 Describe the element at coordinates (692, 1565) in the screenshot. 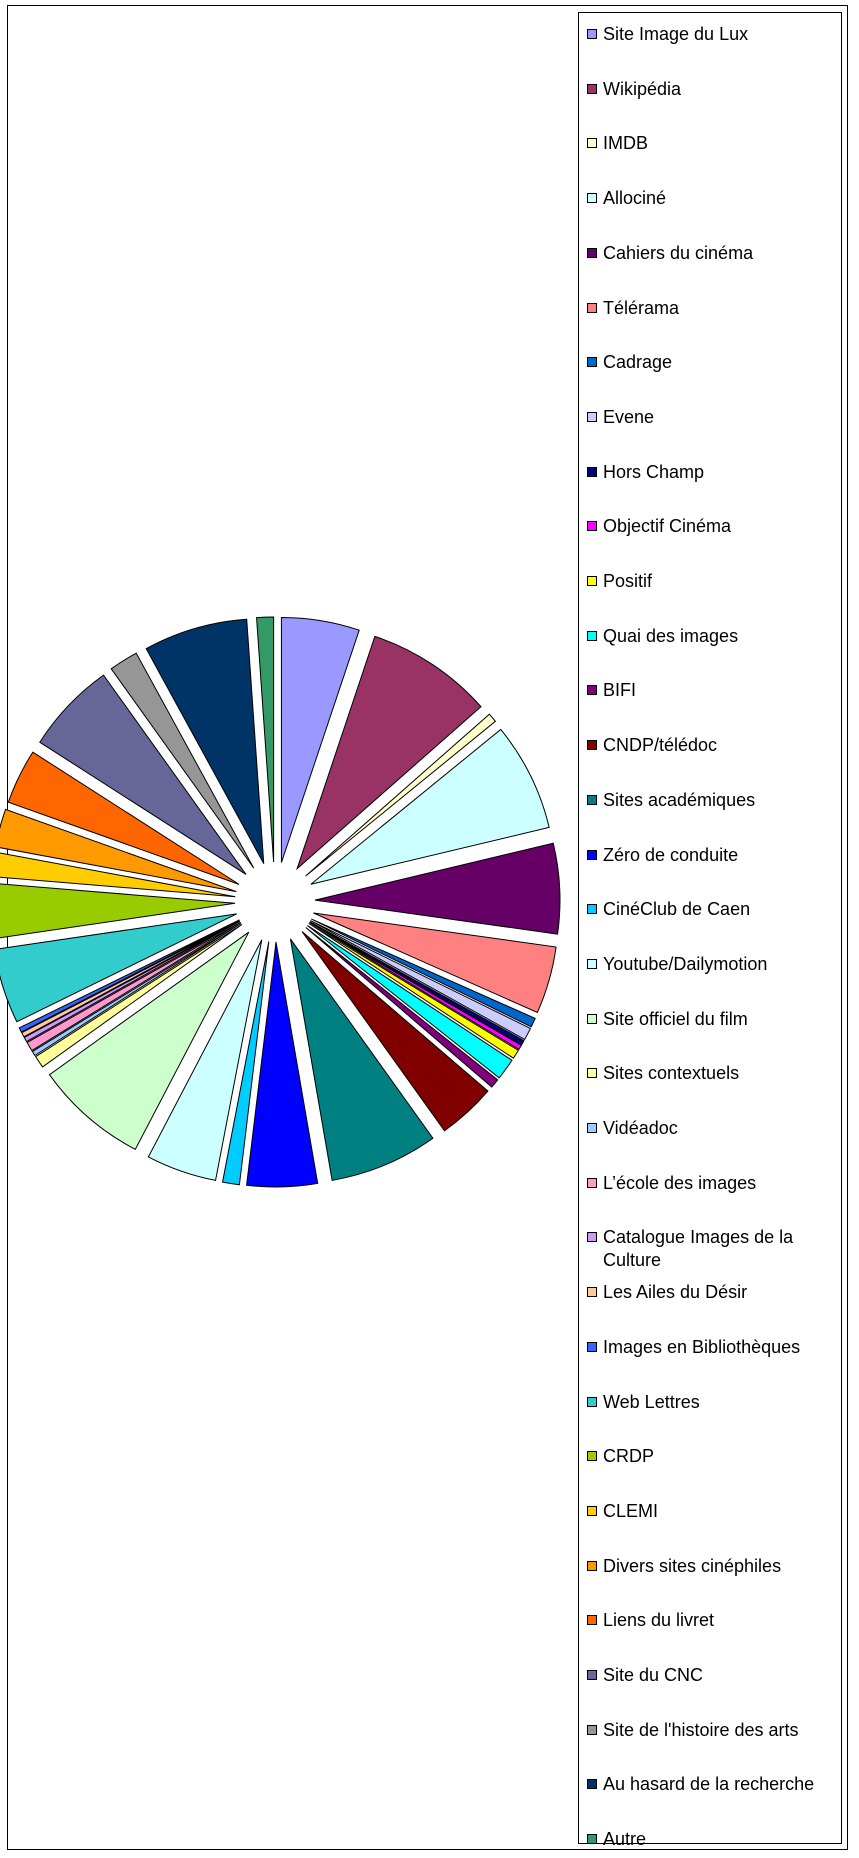

I see `legend-label: Divers sites cinéphiles` at that location.